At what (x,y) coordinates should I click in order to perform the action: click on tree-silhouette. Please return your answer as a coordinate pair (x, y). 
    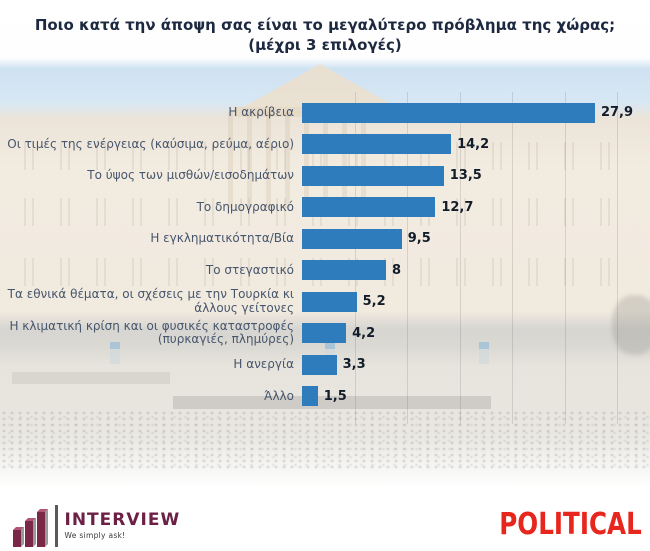
    Looking at the image, I should click on (631, 325).